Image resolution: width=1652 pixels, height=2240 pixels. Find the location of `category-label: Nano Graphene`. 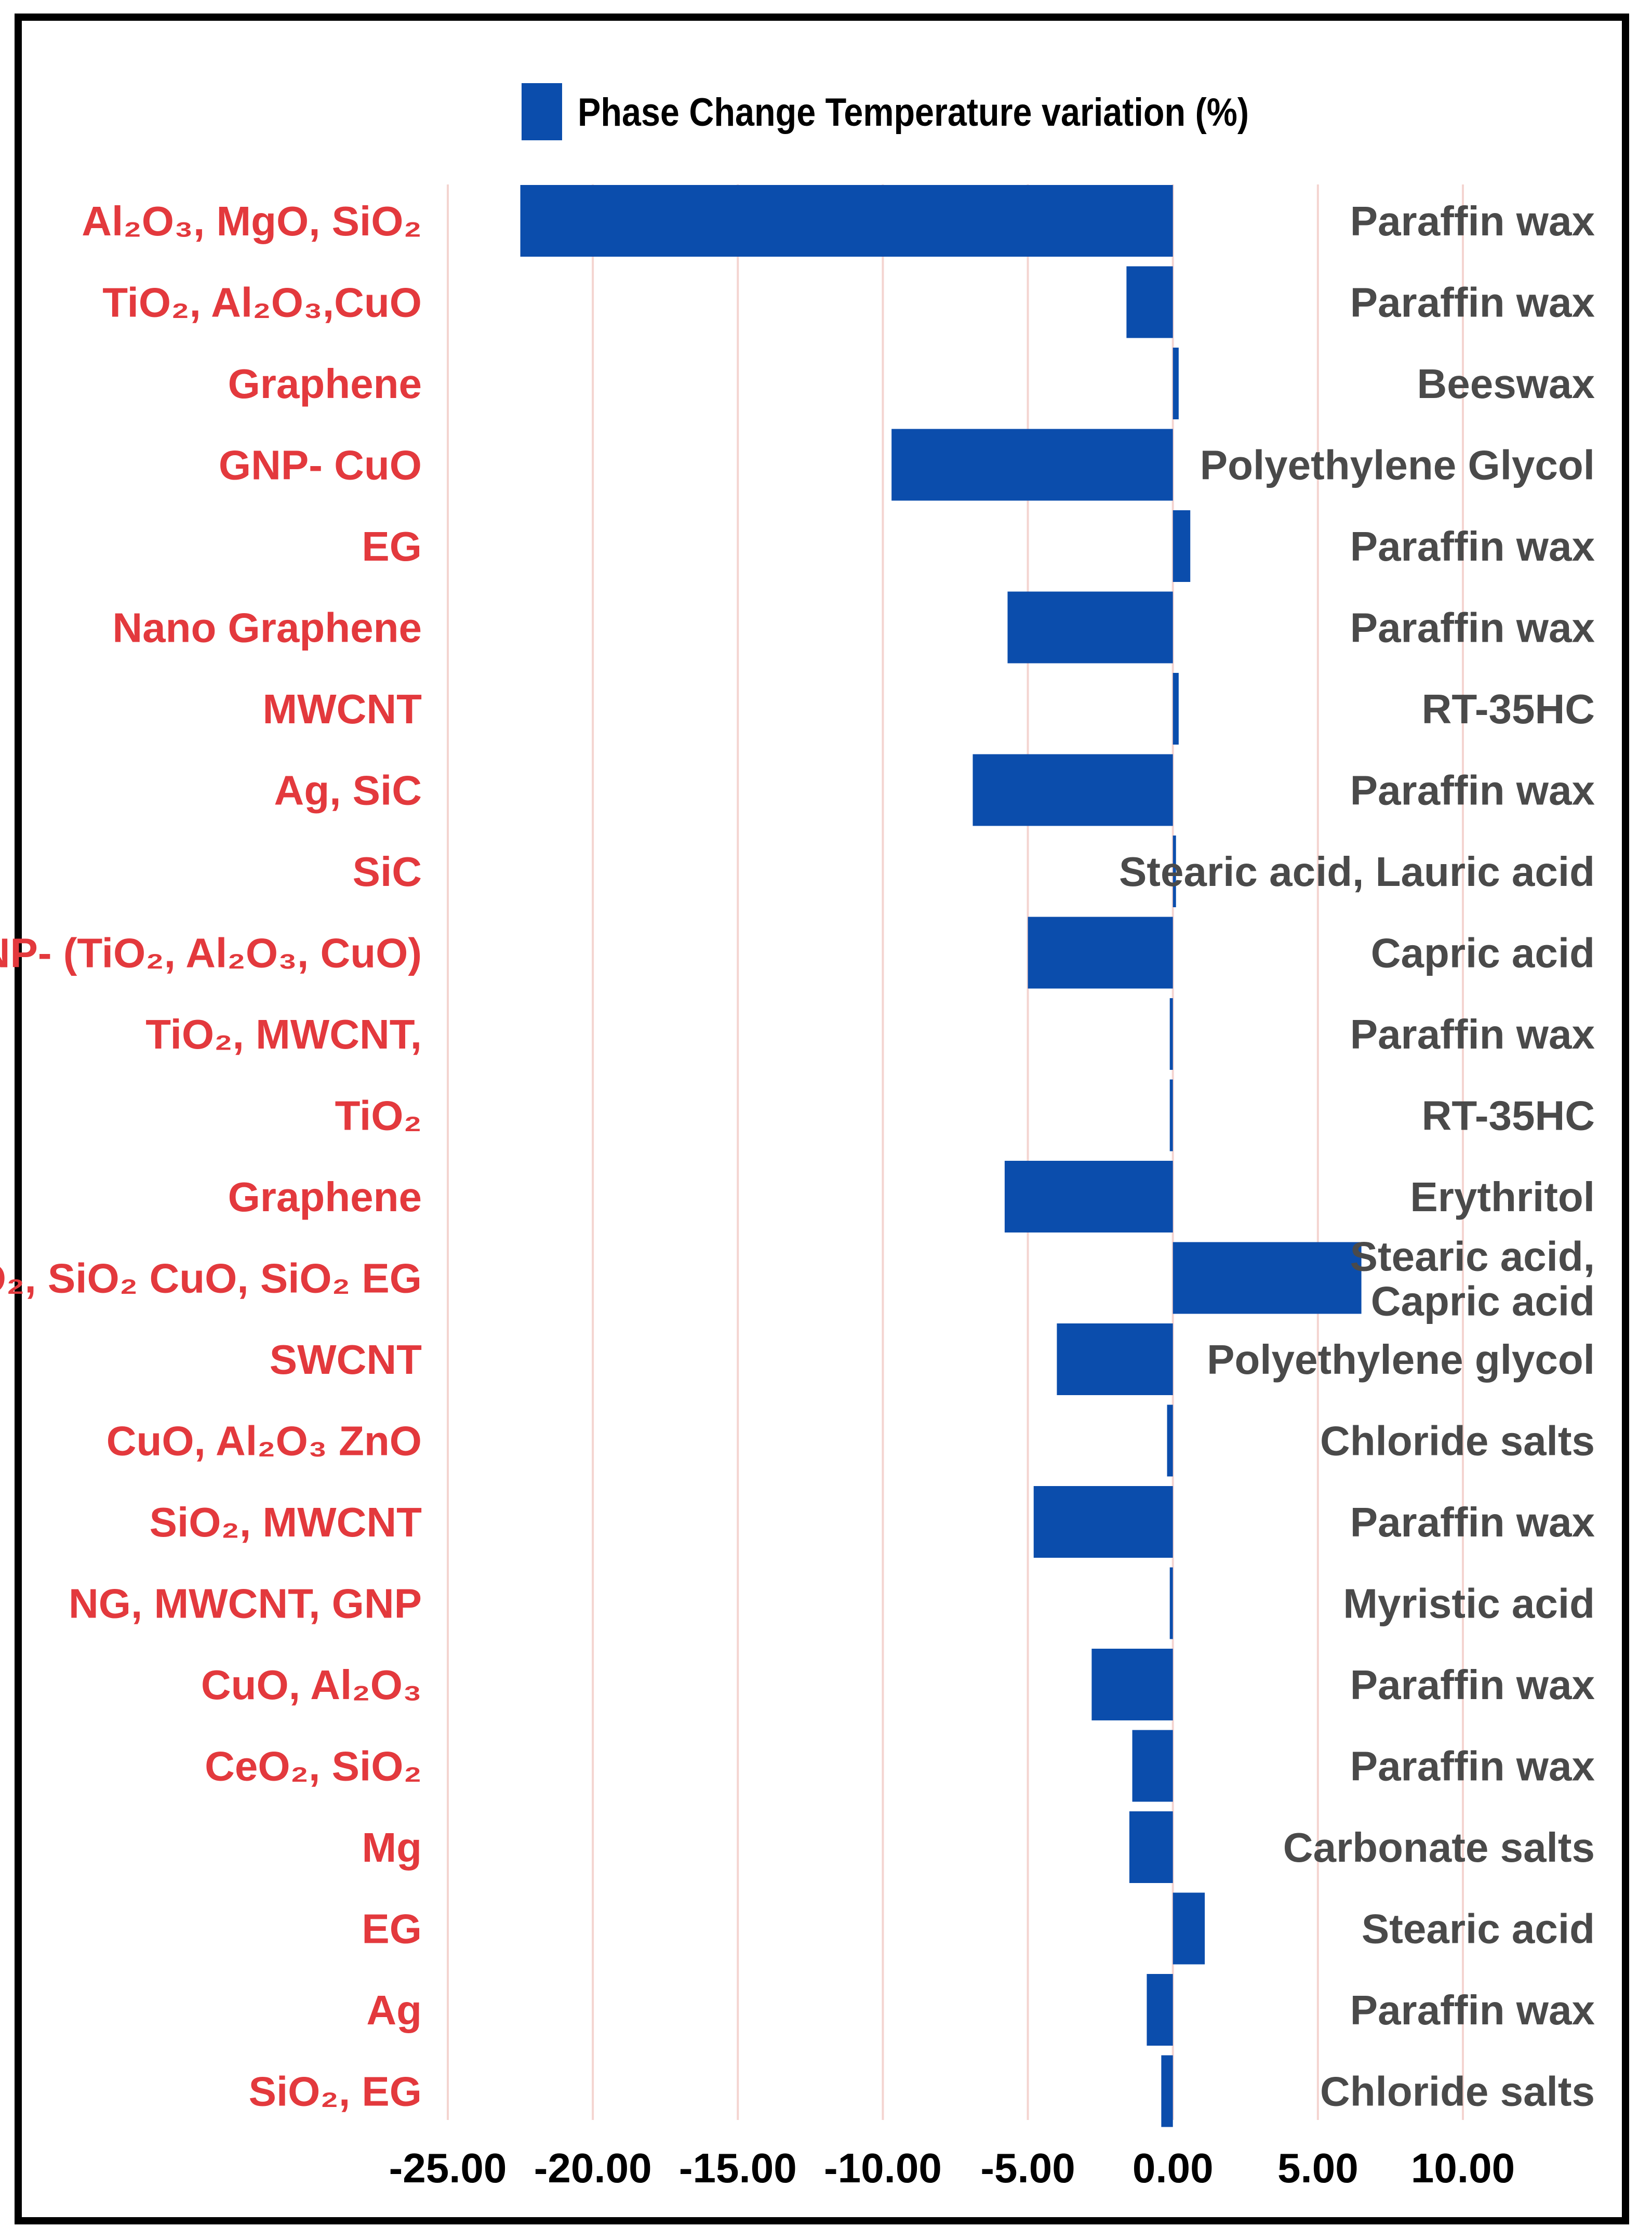

category-label: Nano Graphene is located at coordinates (267, 628).